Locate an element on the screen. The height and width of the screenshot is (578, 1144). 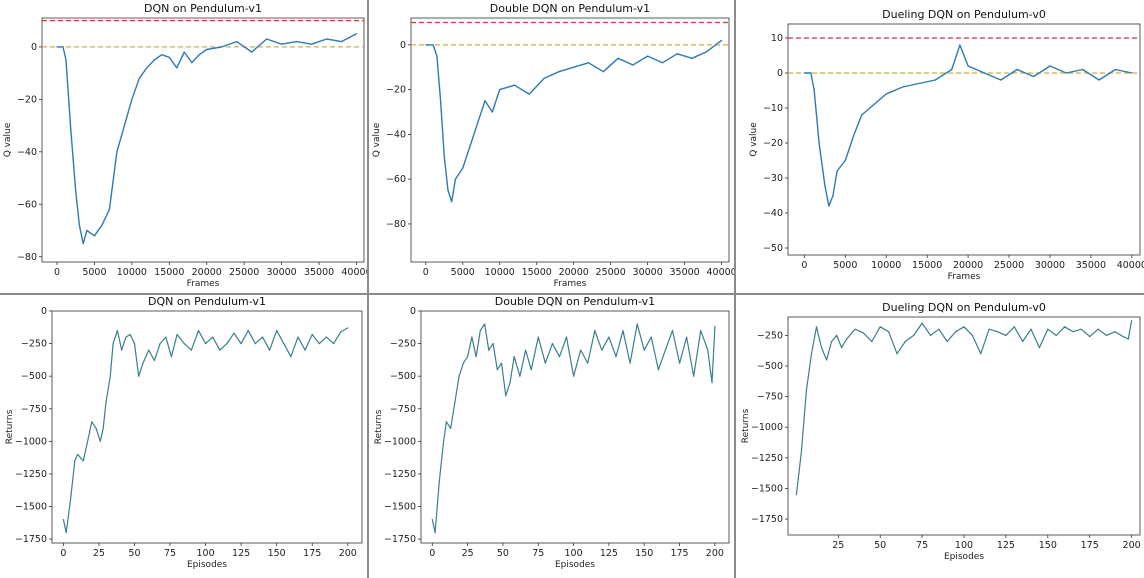
y-tick-label: −1250 is located at coordinates (400, 474).